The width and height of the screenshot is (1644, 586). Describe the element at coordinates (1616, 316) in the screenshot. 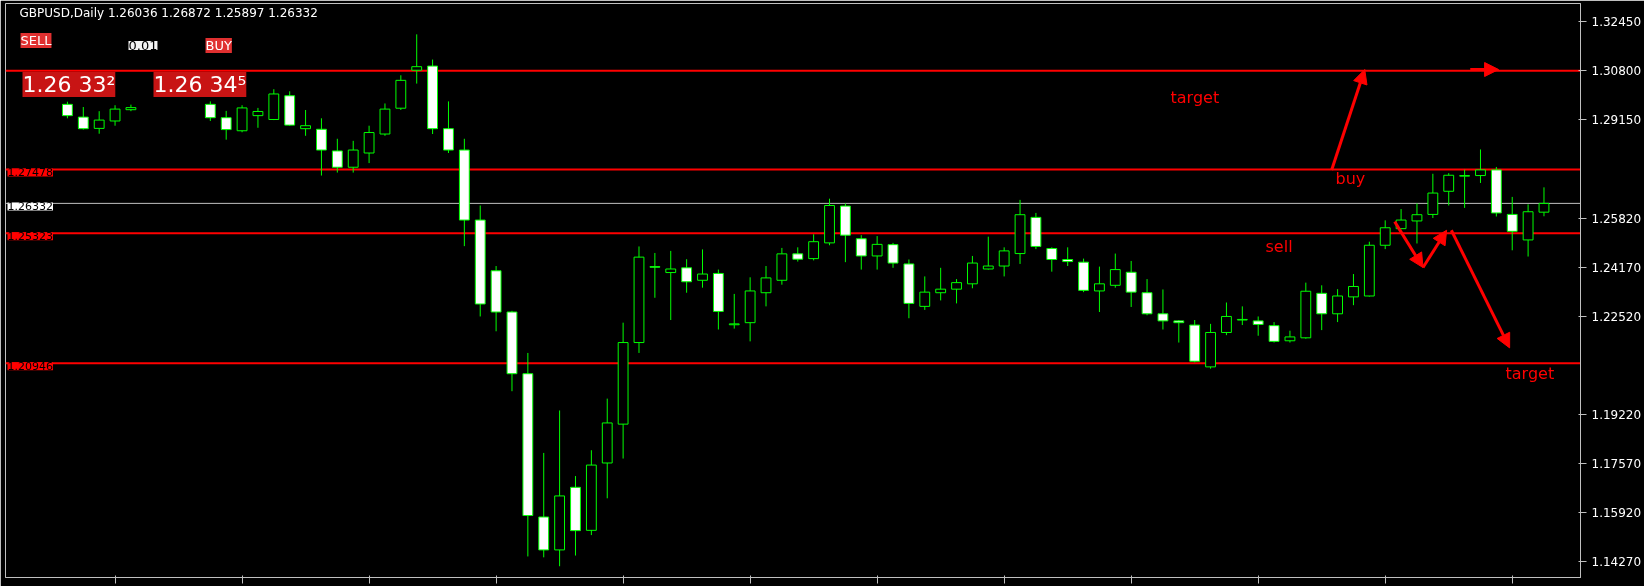

I see `y-tick-label: 1.22520` at that location.